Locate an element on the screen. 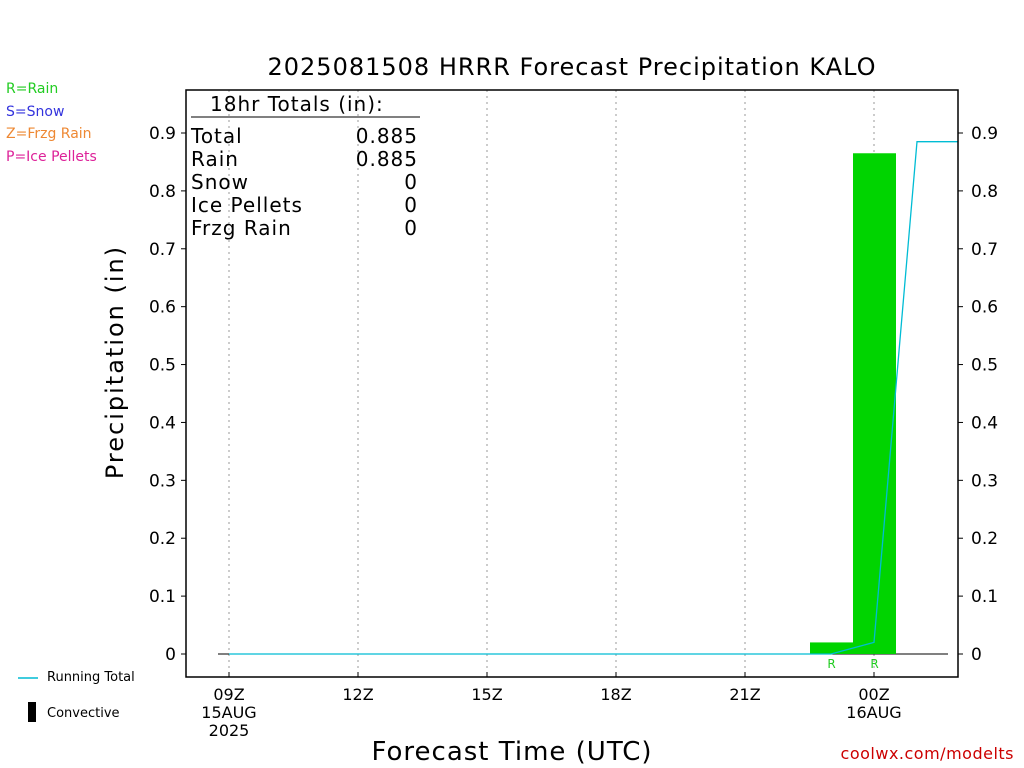 This screenshot has height=768, width=1024. y-tick-label-left: 0.6 is located at coordinates (162, 308).